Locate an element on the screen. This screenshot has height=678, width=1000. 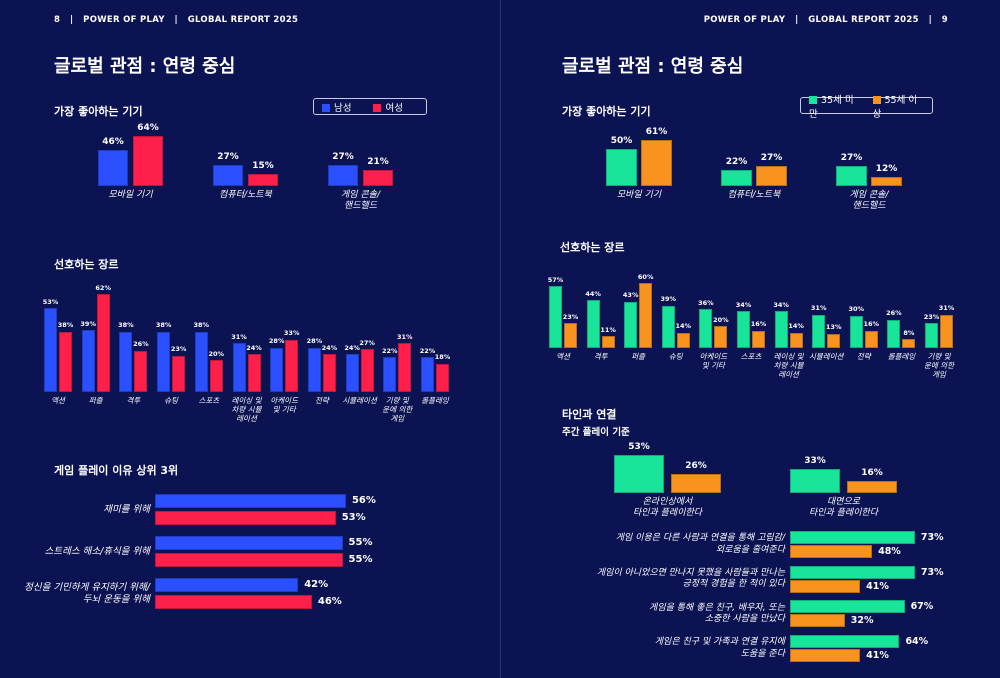
left-genre-category-label: 스포츠 is located at coordinates (209, 400).